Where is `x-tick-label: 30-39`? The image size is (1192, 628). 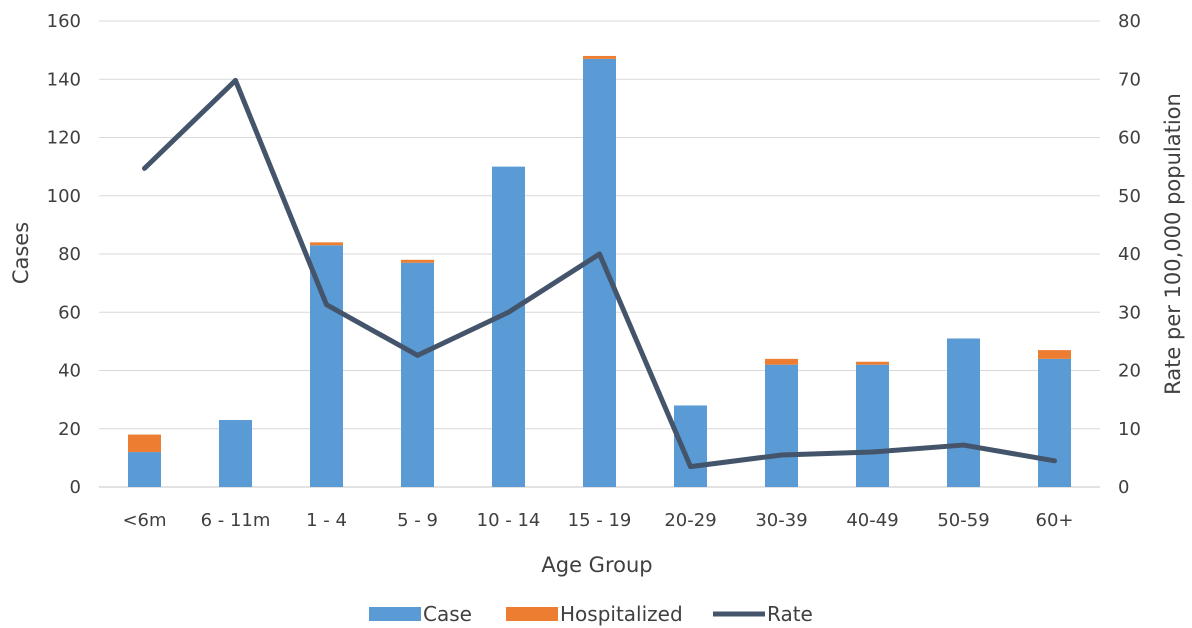 x-tick-label: 30-39 is located at coordinates (781, 520).